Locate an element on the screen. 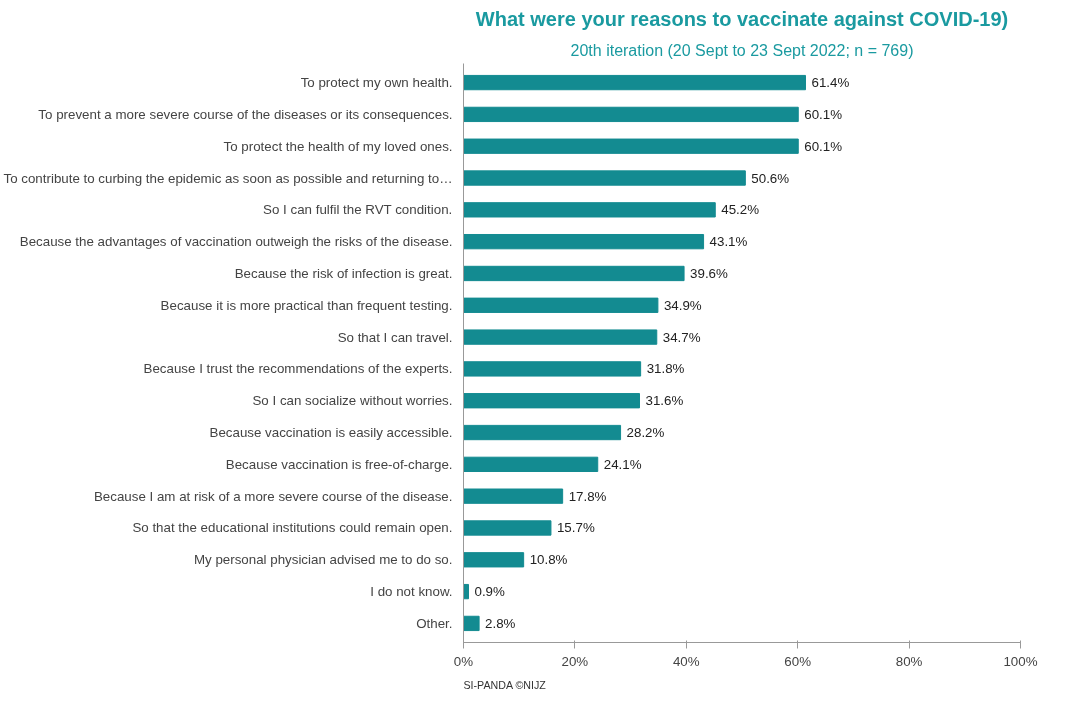  y-tick-label: I do not know. is located at coordinates (411, 592).